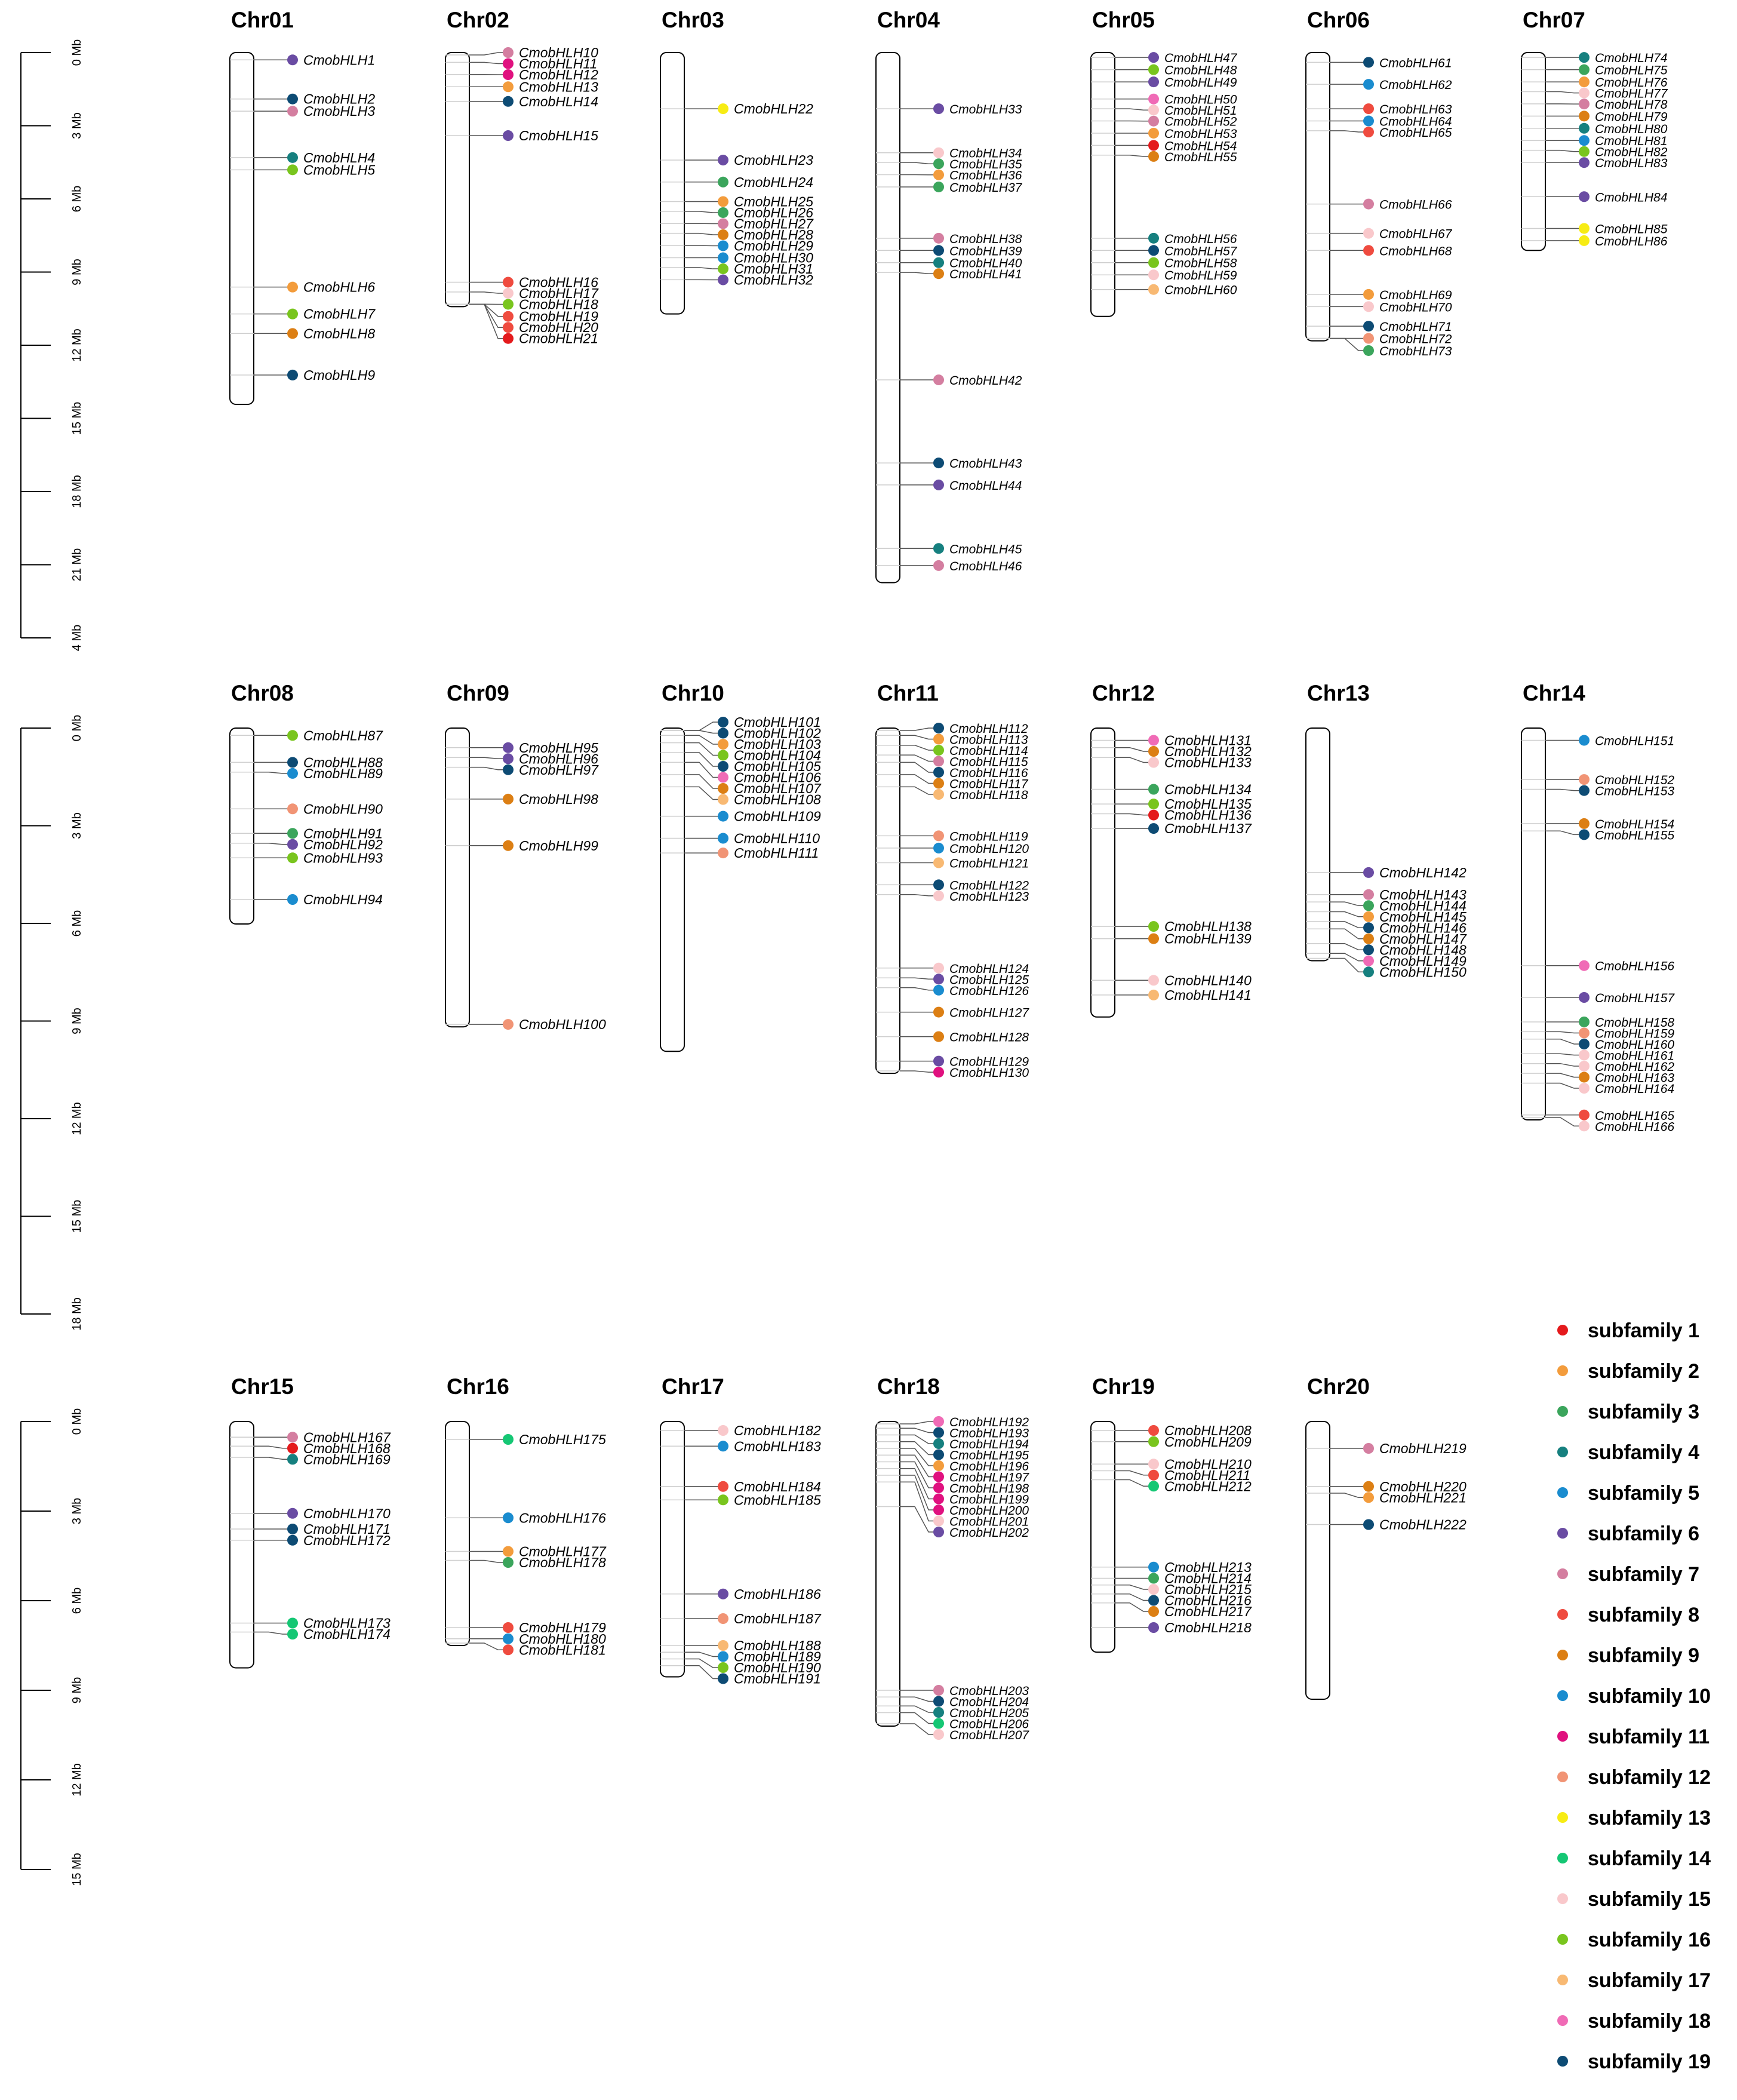 The height and width of the screenshot is (2100, 1737). Describe the element at coordinates (1643, 1493) in the screenshot. I see `legend-label: subfamily 5` at that location.